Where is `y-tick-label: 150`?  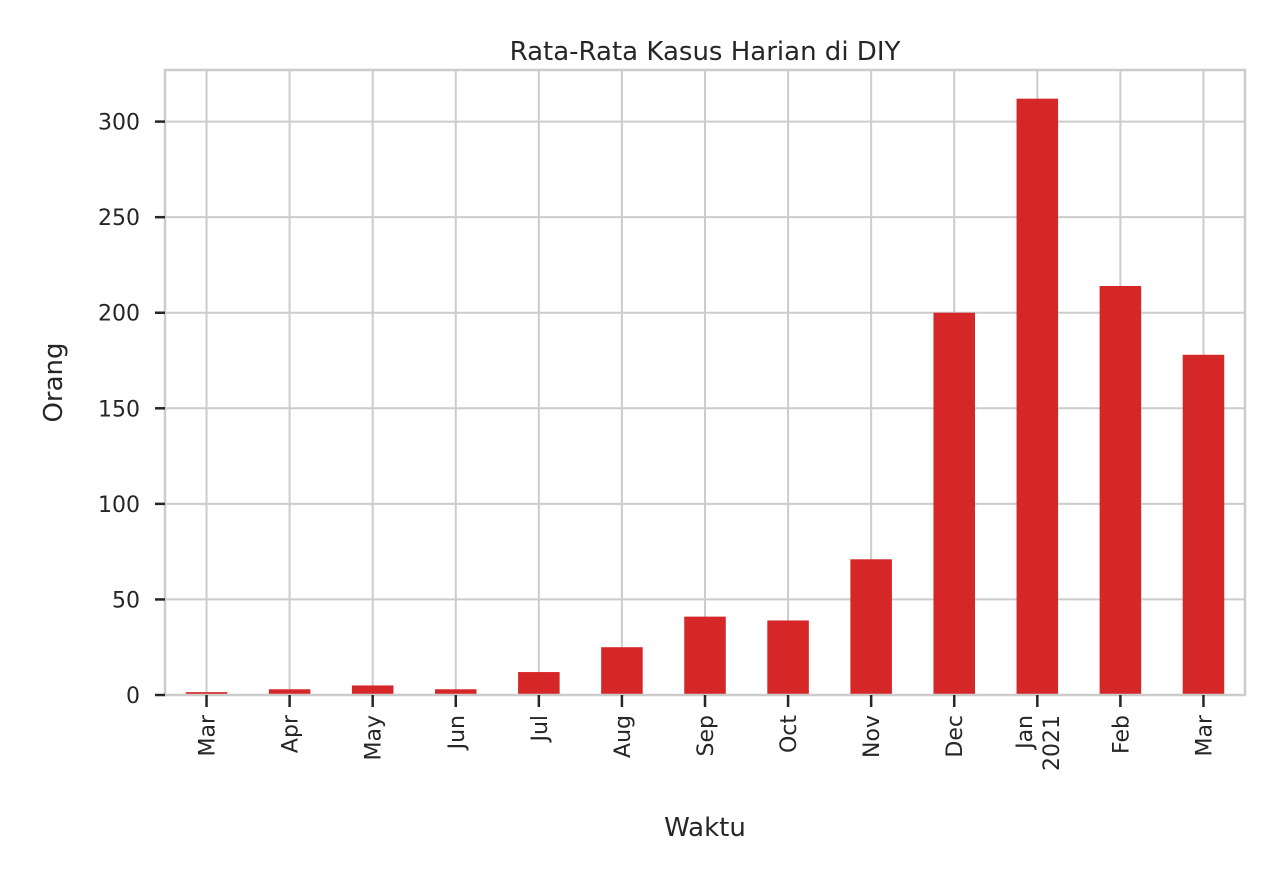 y-tick-label: 150 is located at coordinates (119, 409).